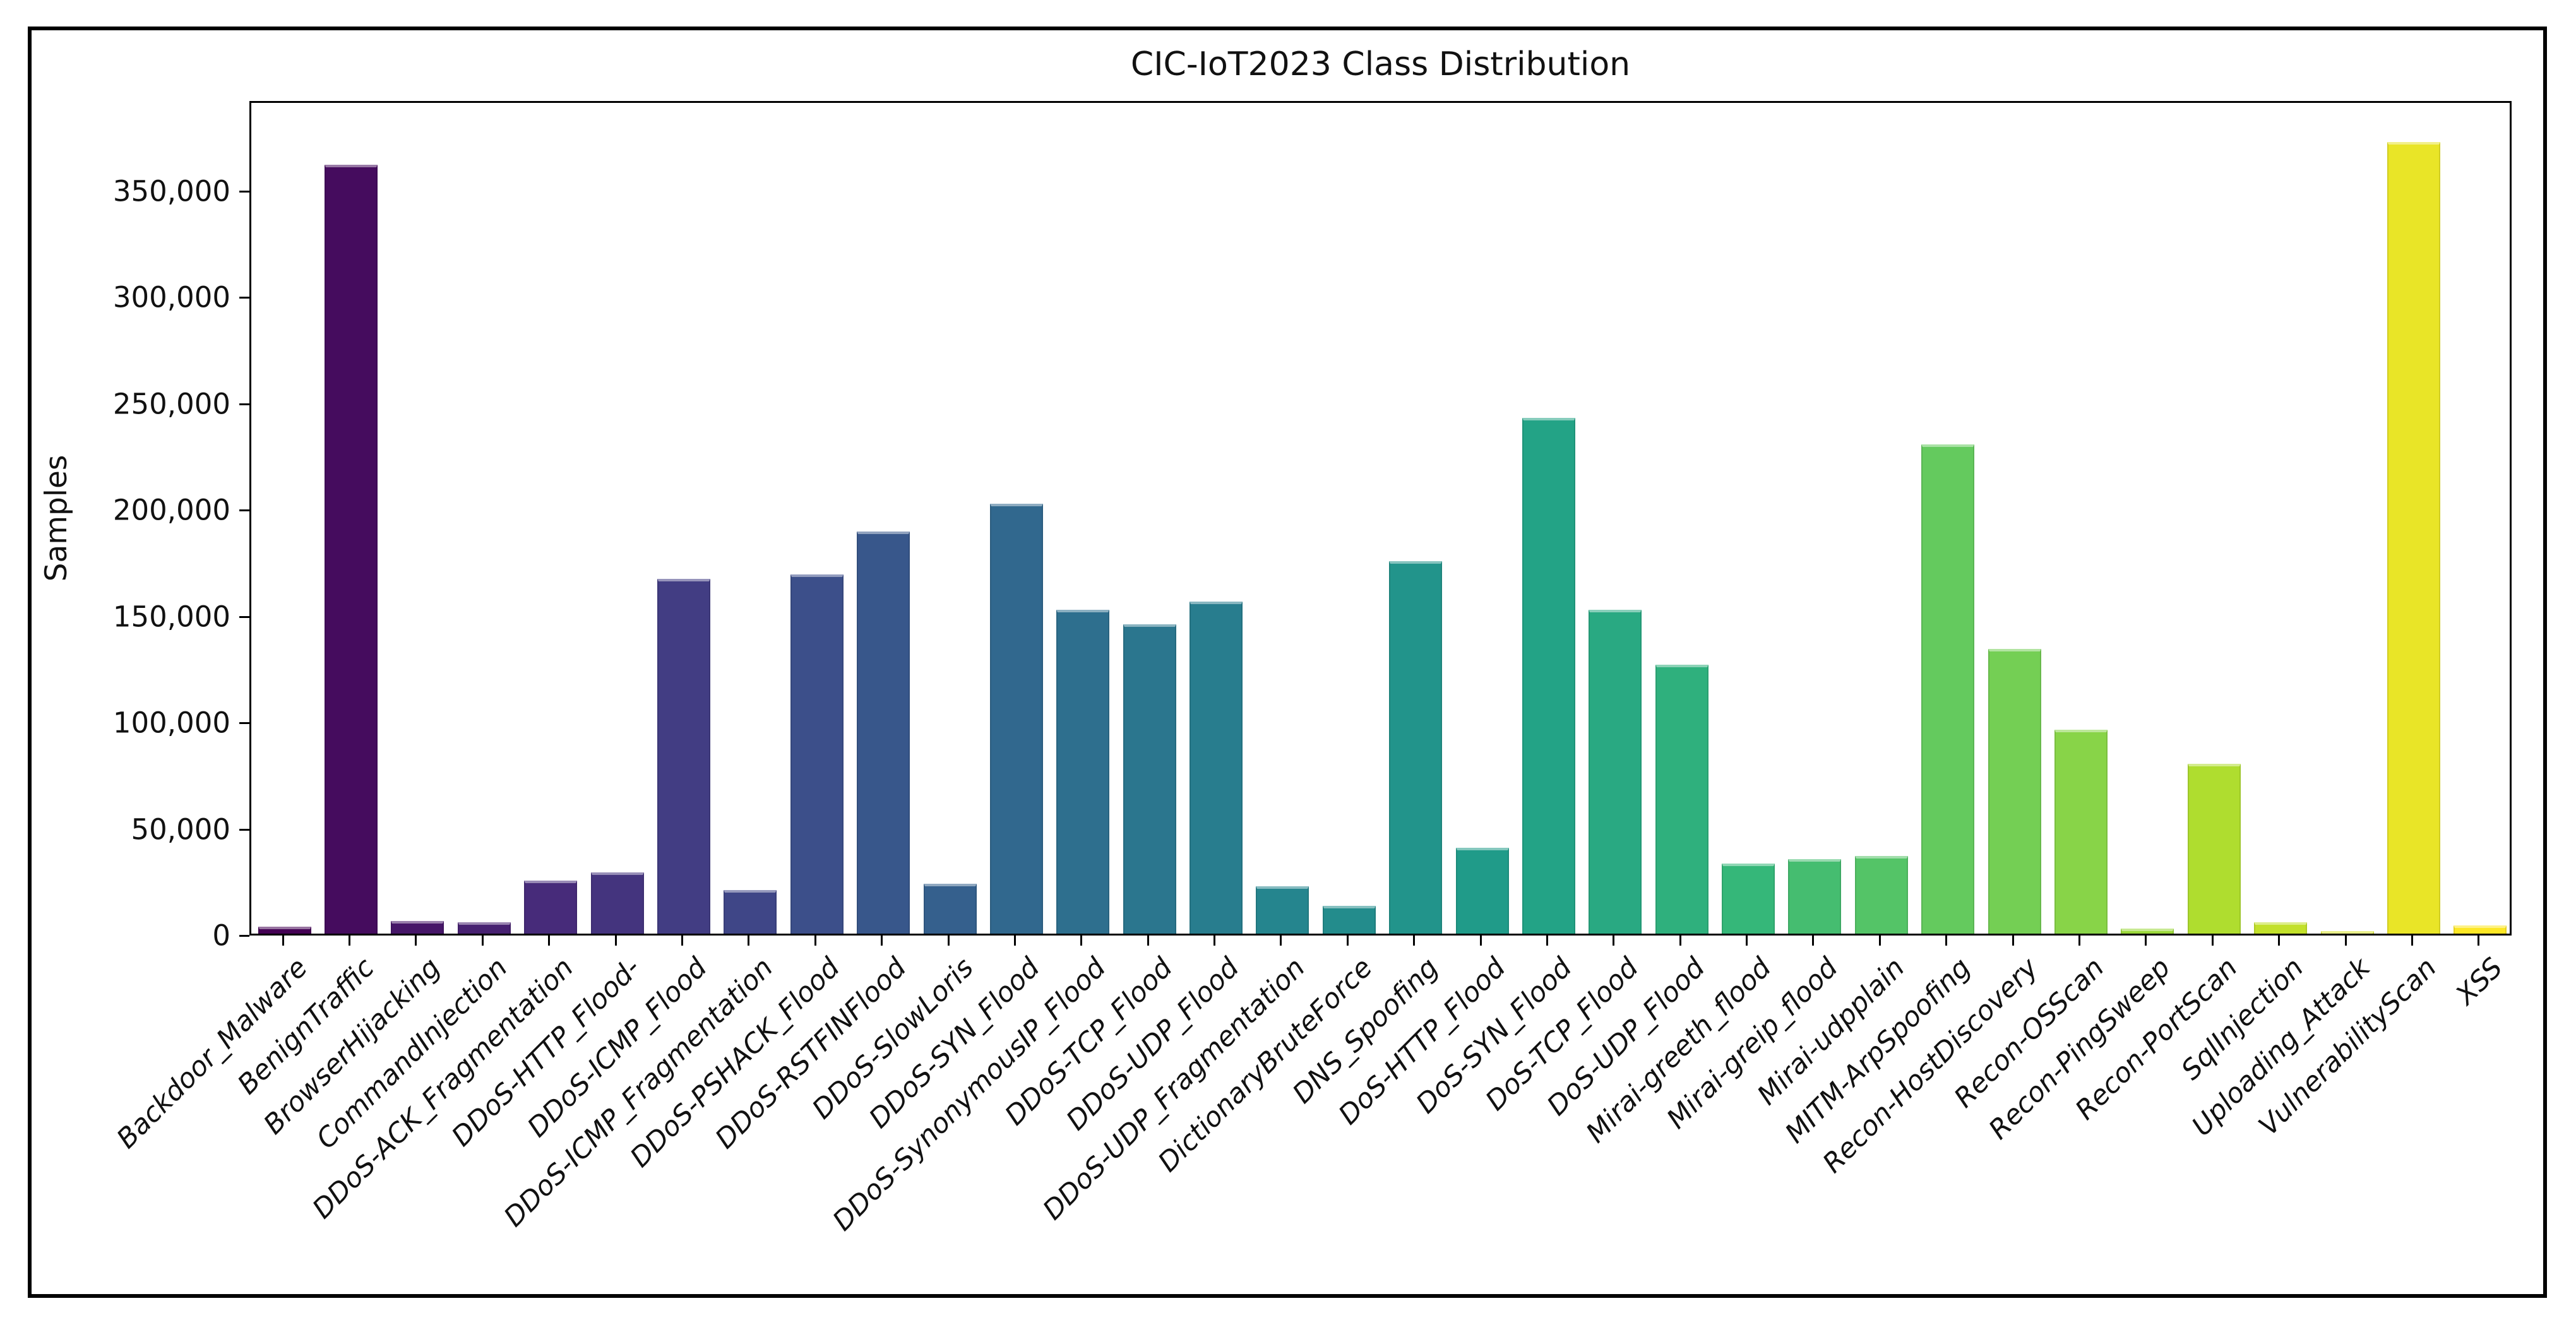  What do you see at coordinates (617, 903) in the screenshot?
I see `bar-DDoS-HTTP_Flood-` at bounding box center [617, 903].